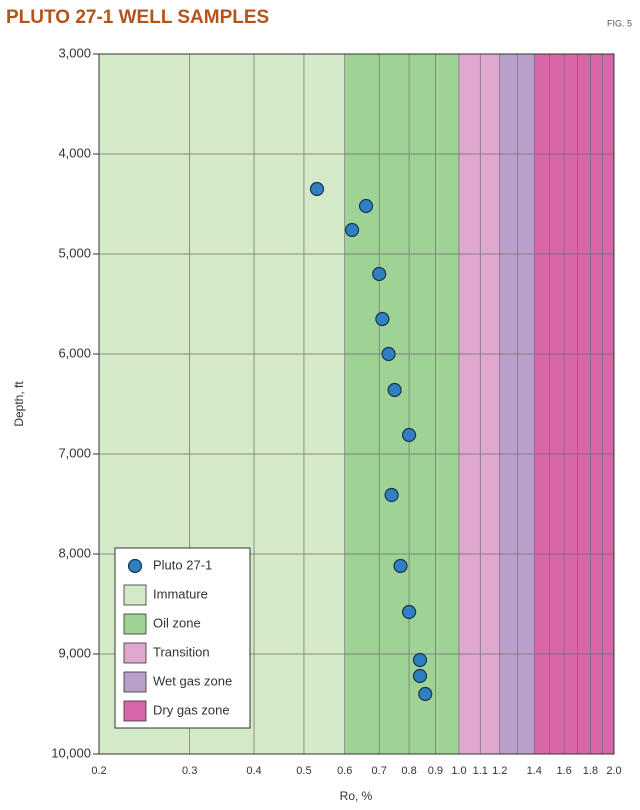 The height and width of the screenshot is (810, 640). I want to click on legend-label: Wet gas zone, so click(192, 680).